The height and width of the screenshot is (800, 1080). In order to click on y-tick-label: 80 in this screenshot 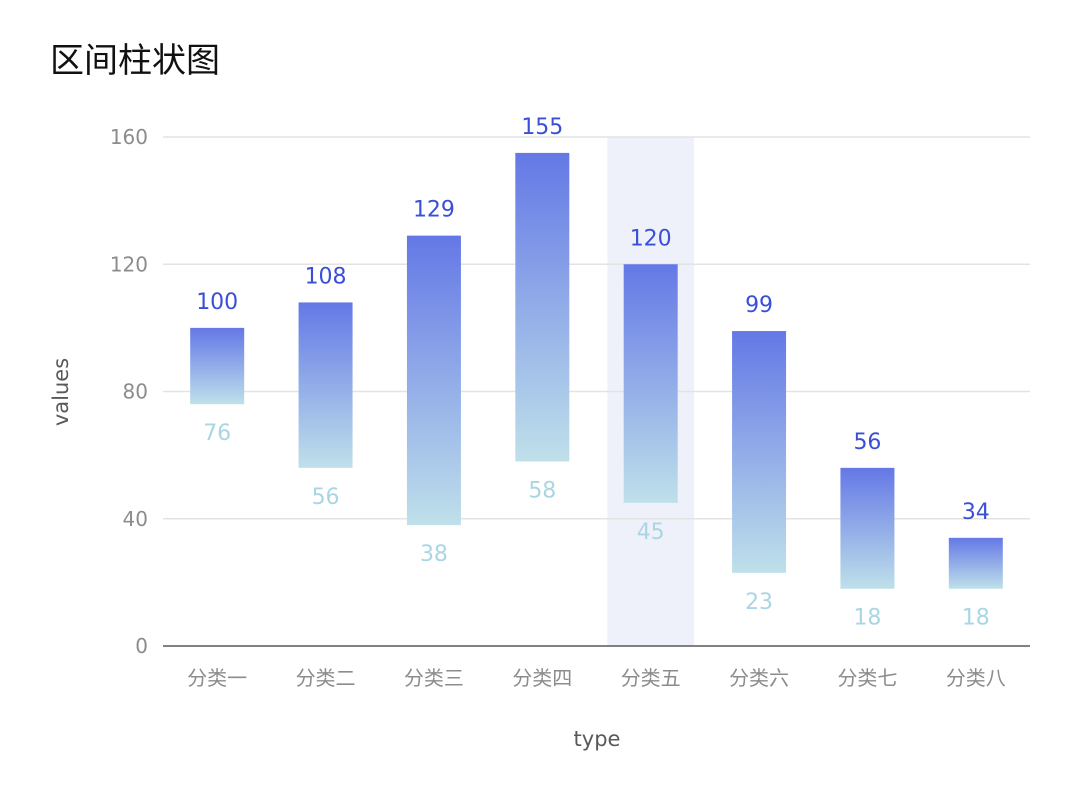, I will do `click(135, 392)`.